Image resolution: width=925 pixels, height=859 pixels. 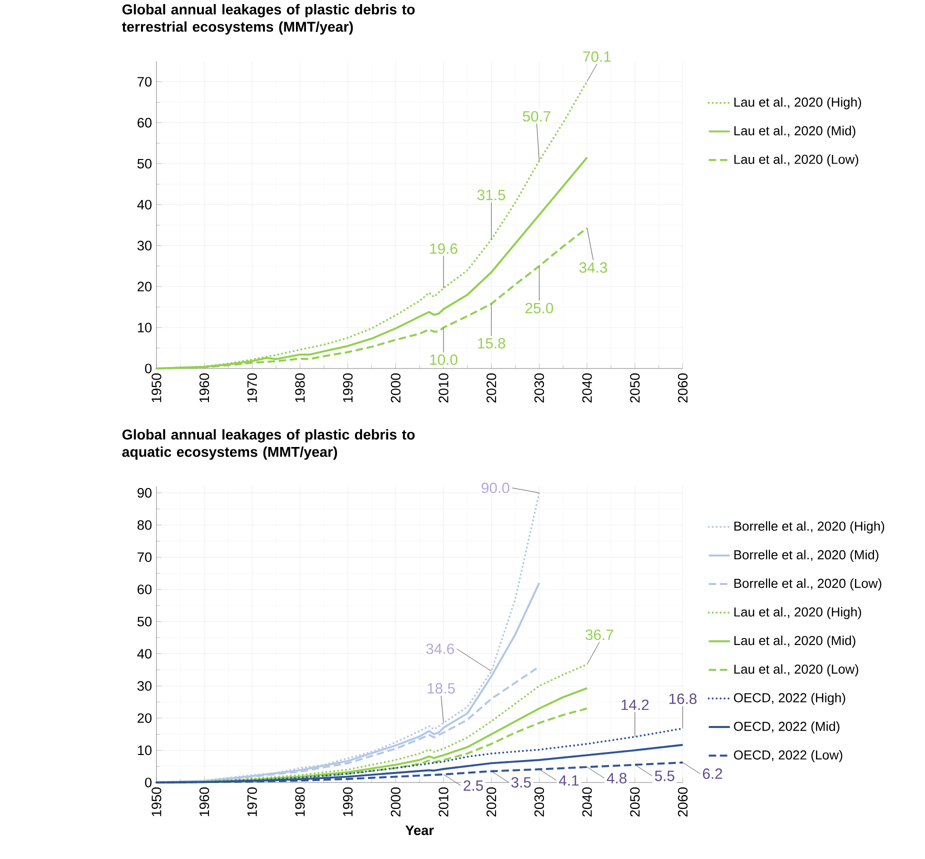 I want to click on legend-label: OECD, 2022 (Mid), so click(x=787, y=728).